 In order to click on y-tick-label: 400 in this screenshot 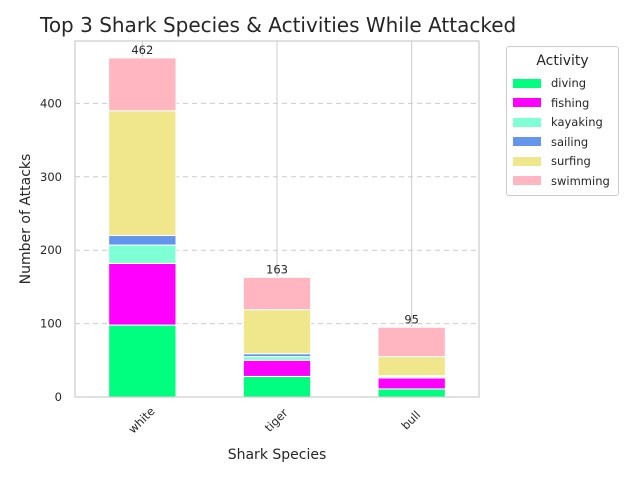, I will do `click(51, 103)`.